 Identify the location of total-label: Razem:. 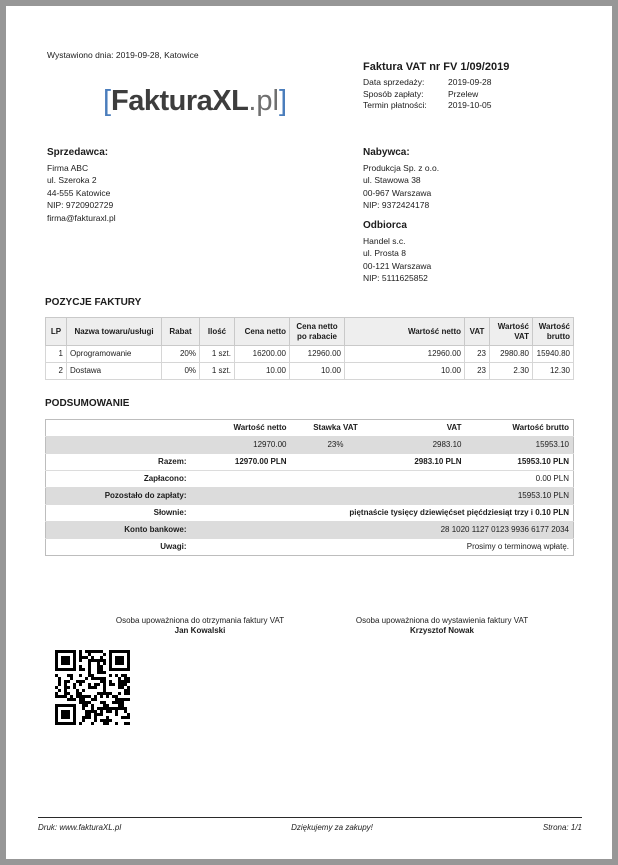
(118, 462).